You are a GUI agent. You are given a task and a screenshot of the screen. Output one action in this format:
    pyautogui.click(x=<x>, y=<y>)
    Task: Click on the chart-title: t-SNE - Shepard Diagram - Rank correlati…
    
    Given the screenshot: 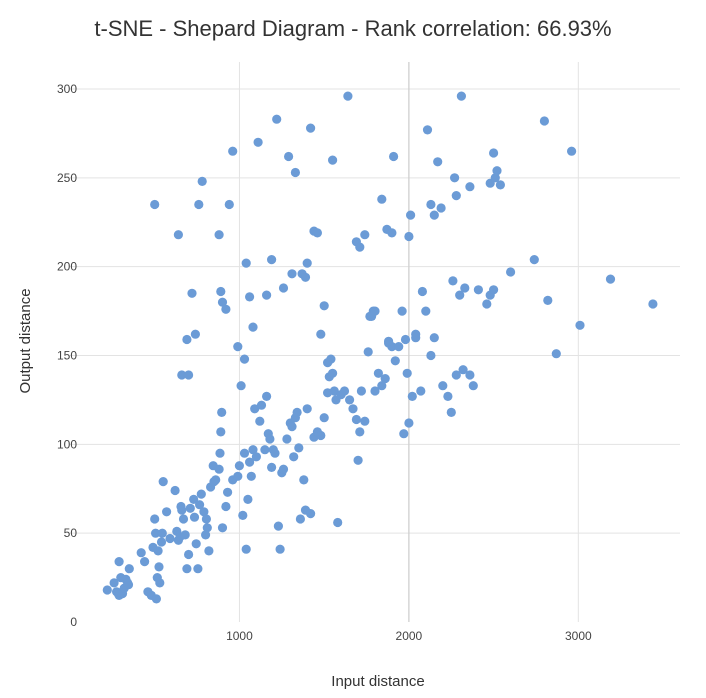 What is the action you would take?
    pyautogui.click(x=352, y=28)
    